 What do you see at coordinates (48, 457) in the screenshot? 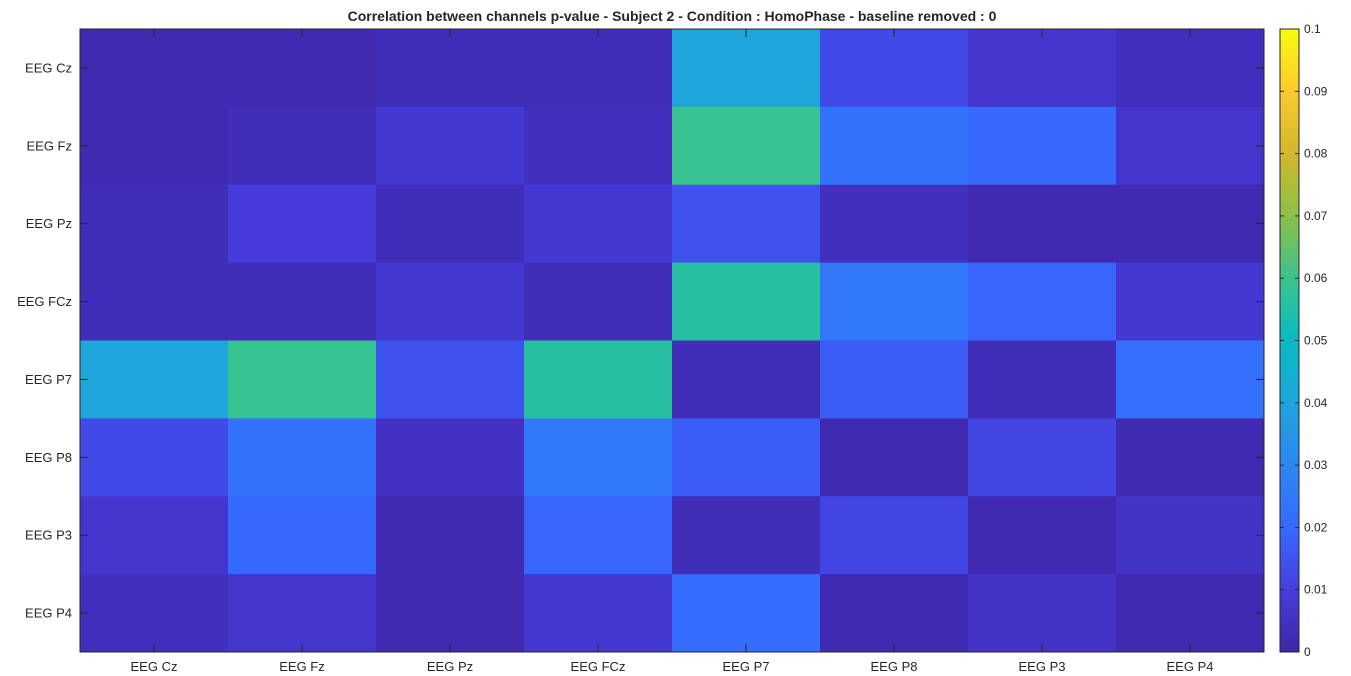
I see `y-tick-label: EEG P8` at bounding box center [48, 457].